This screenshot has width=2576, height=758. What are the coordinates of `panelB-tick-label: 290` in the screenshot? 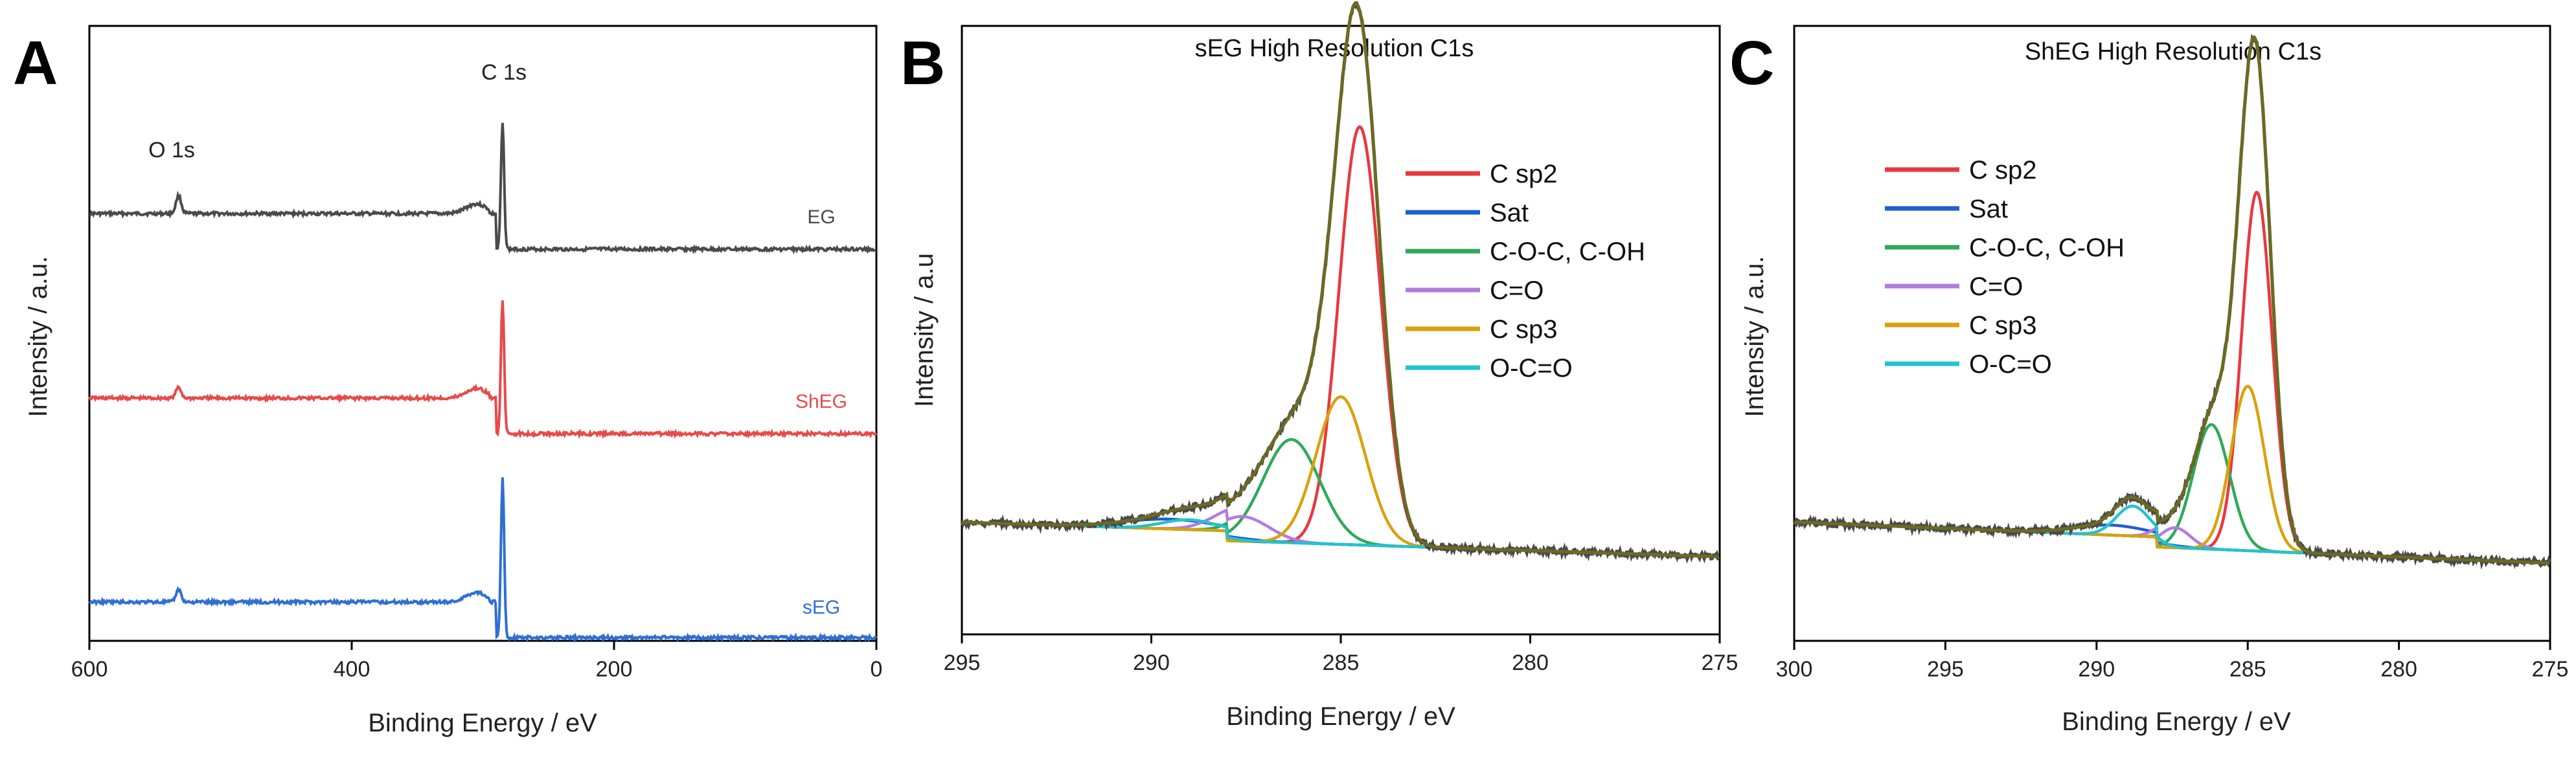 It's located at (1152, 663).